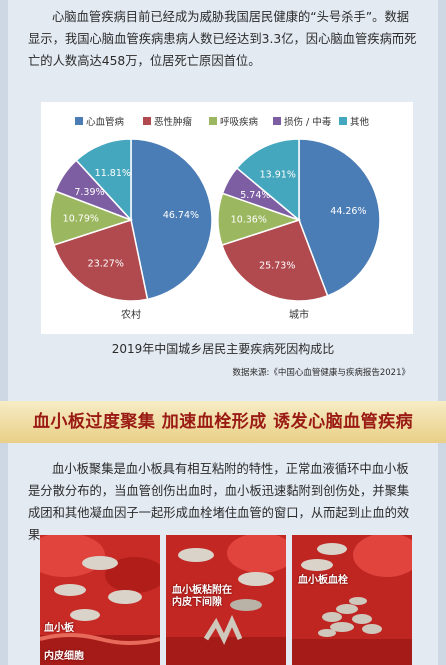  I want to click on pie-data-label: 7.39%, so click(89, 192).